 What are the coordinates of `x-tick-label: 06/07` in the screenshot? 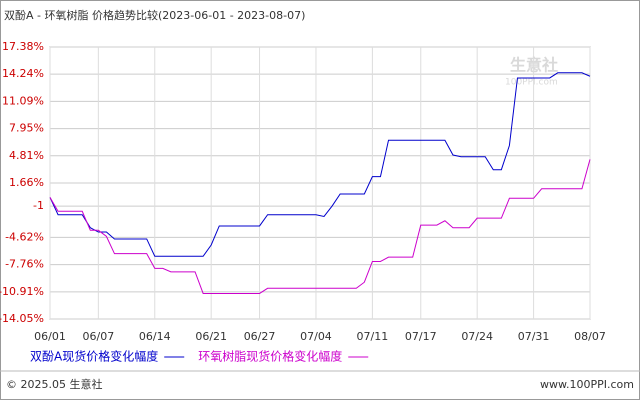 It's located at (99, 336).